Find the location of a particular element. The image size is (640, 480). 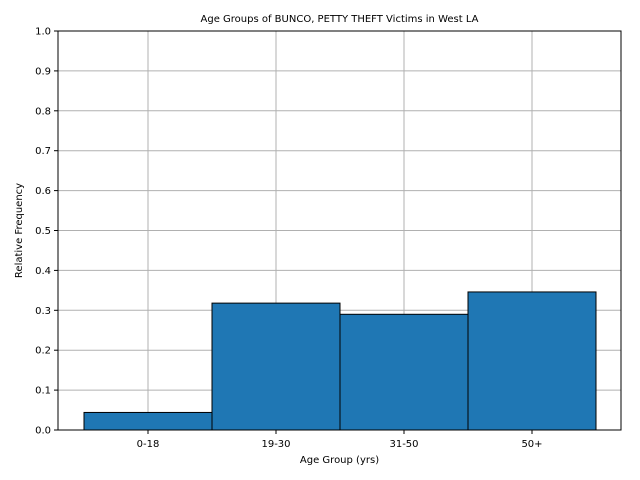

y-tick-label: 0.0 is located at coordinates (43, 431).